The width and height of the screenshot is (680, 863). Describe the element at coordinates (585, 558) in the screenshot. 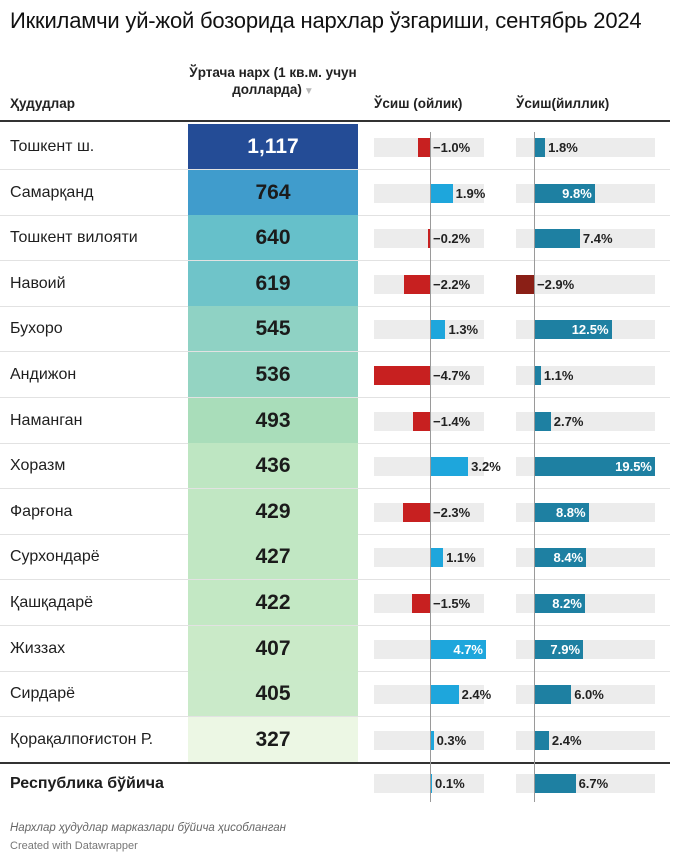

I see `yearly-track: 8.4%` at that location.